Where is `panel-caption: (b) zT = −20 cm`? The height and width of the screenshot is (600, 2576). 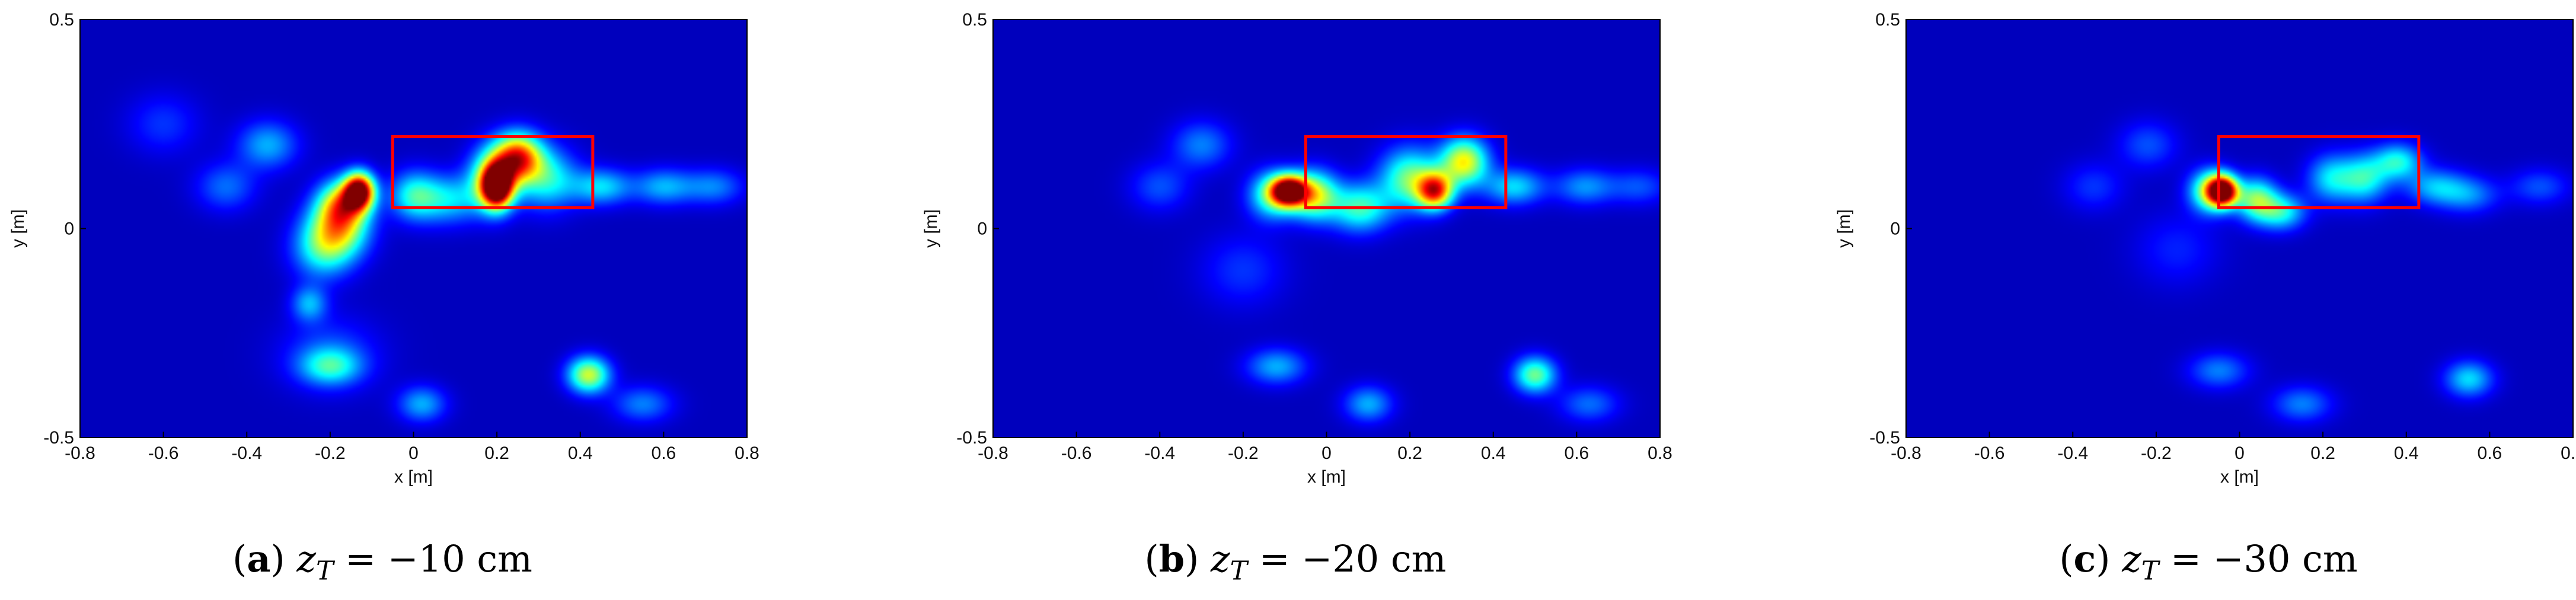 panel-caption: (b) zT = −20 cm is located at coordinates (1295, 561).